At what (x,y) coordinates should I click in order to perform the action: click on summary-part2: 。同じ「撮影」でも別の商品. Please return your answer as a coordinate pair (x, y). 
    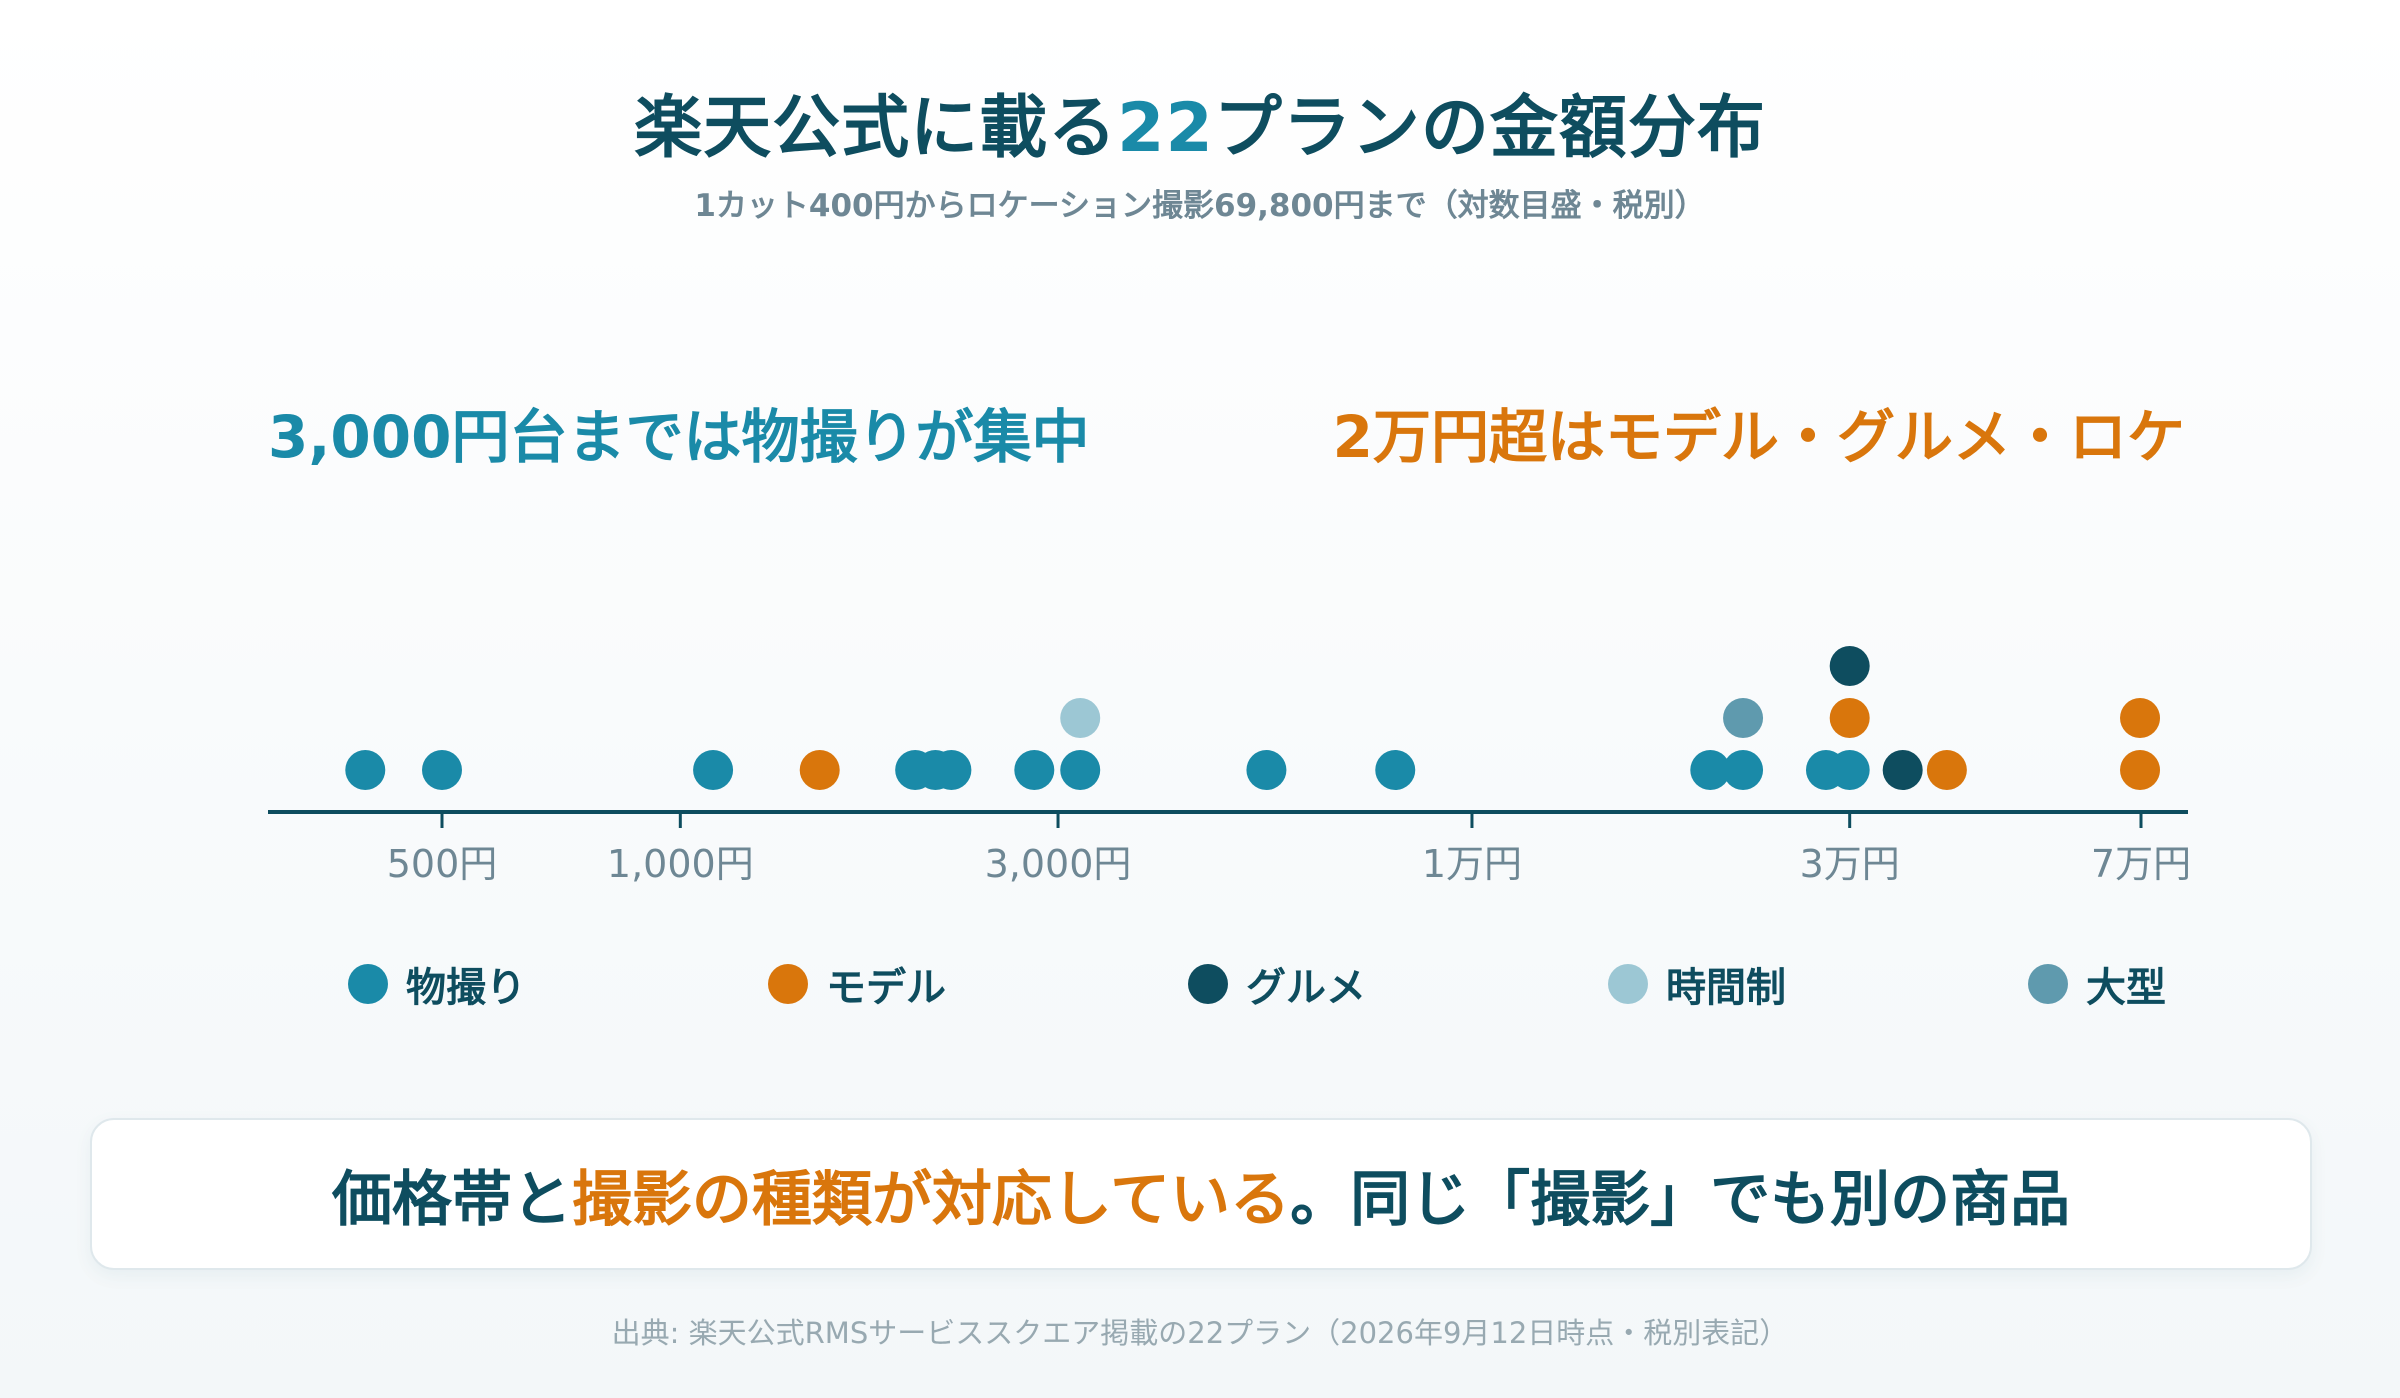
    Looking at the image, I should click on (1680, 1199).